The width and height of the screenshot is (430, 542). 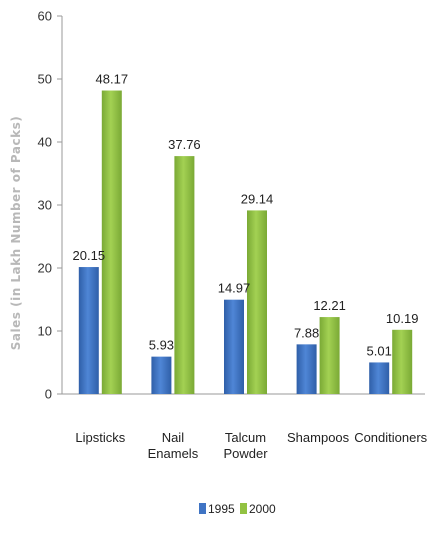 What do you see at coordinates (306, 332) in the screenshot?
I see `data-label-1995-3: 7.88` at bounding box center [306, 332].